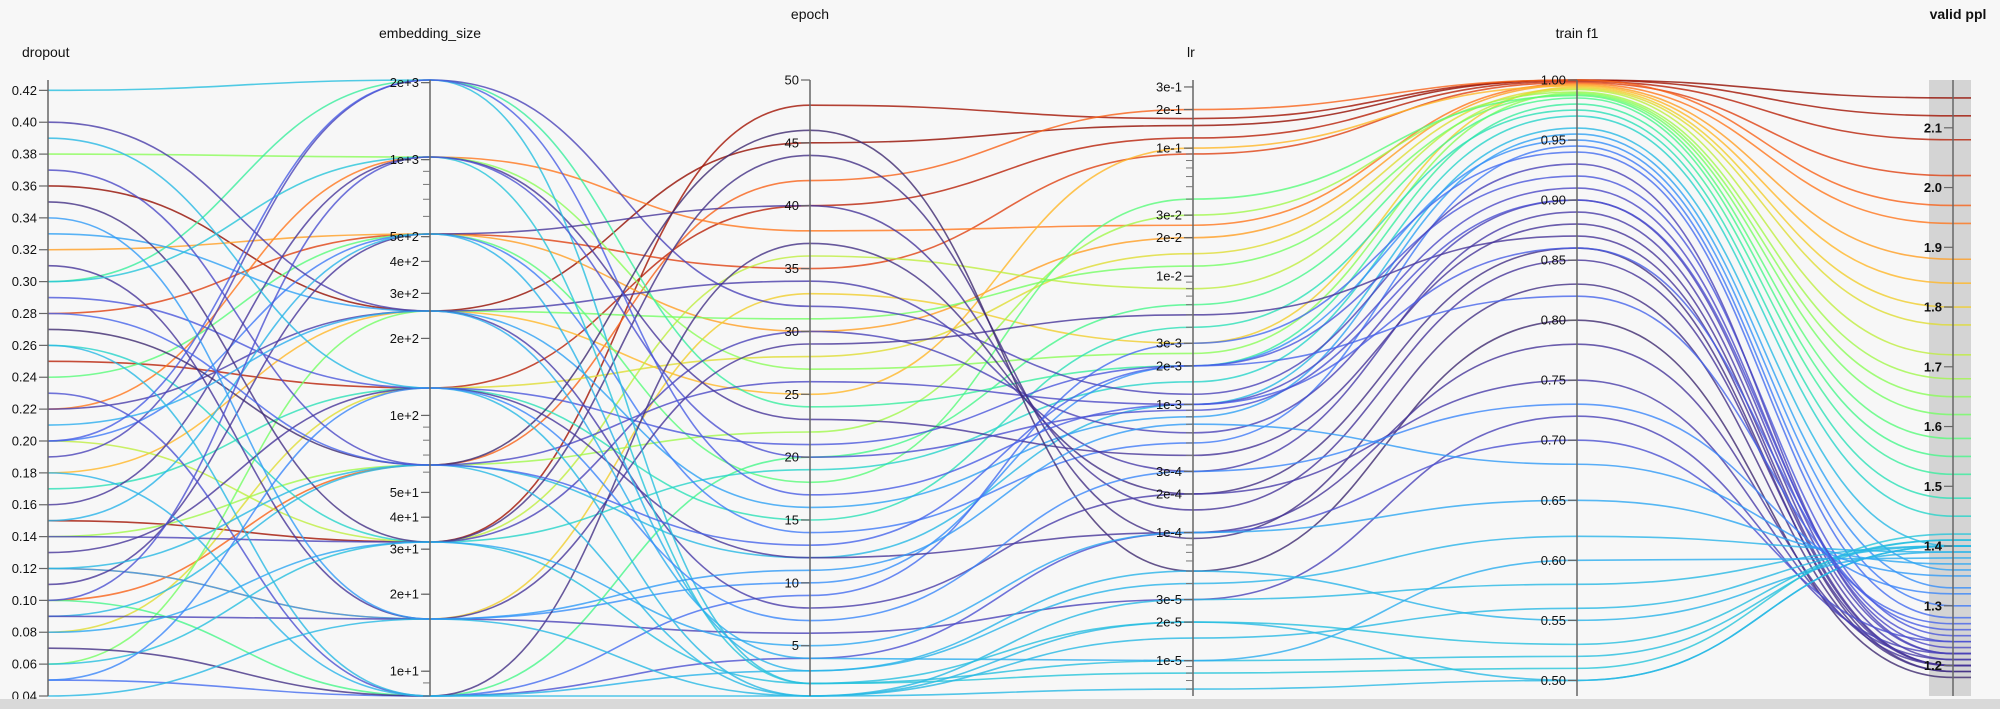 This screenshot has width=2000, height=709. I want to click on tick-label: 1.7, so click(1933, 366).